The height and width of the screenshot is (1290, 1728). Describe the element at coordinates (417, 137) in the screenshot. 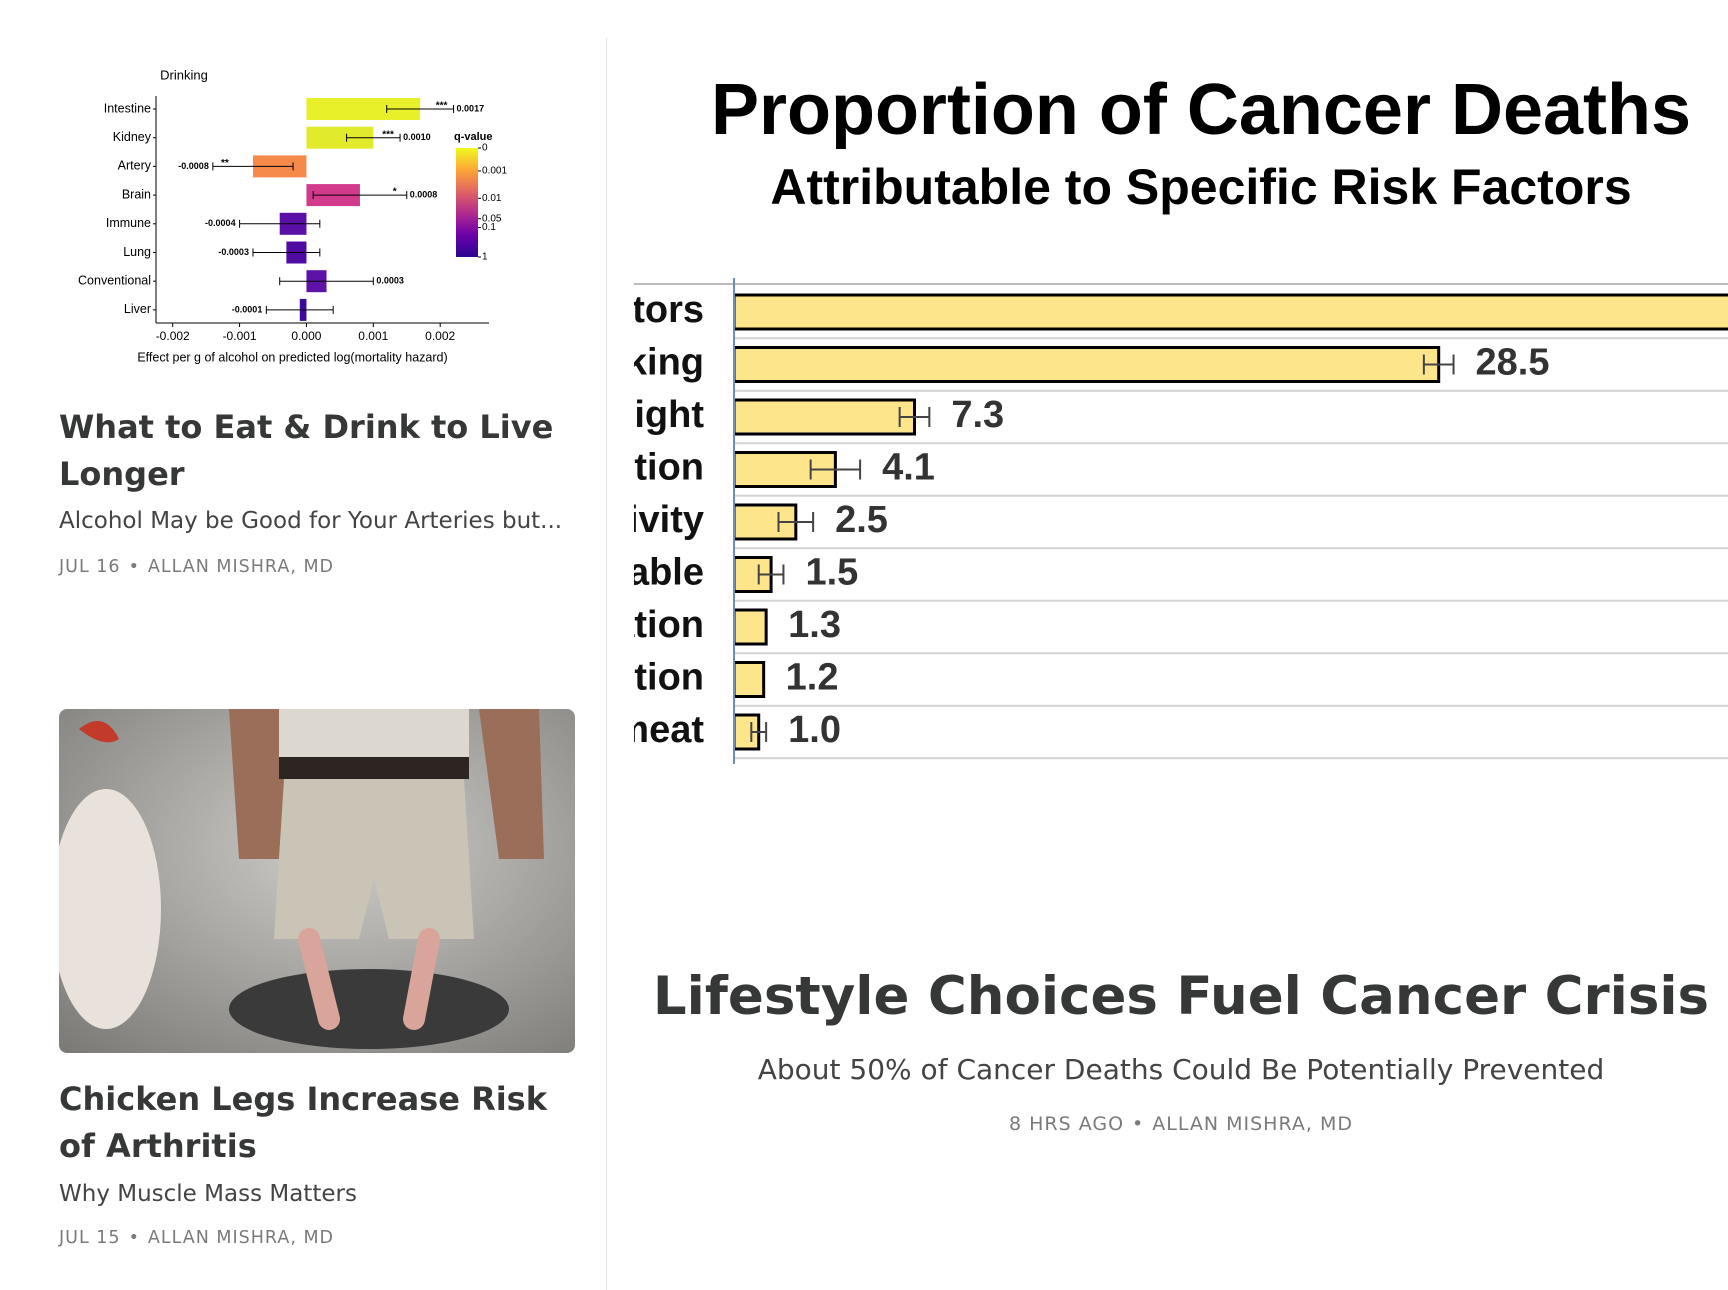

I see `data-label: 0.0010` at that location.